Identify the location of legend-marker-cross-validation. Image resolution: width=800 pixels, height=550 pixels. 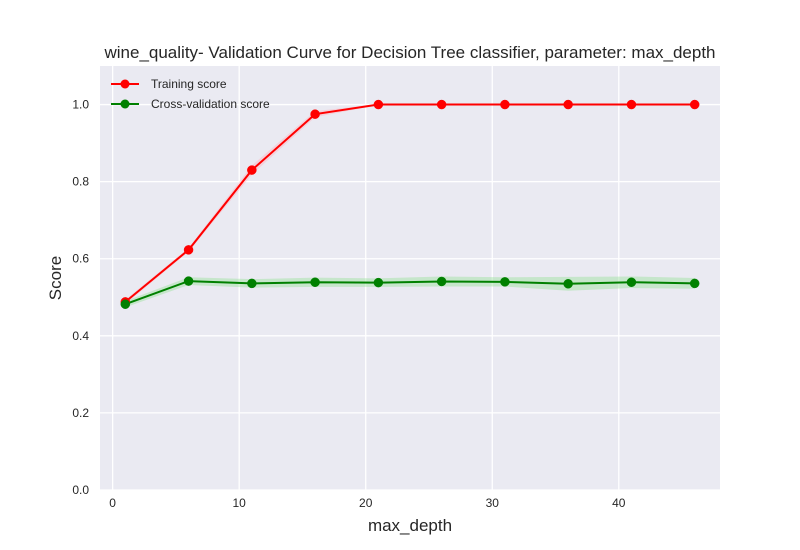
(125, 104).